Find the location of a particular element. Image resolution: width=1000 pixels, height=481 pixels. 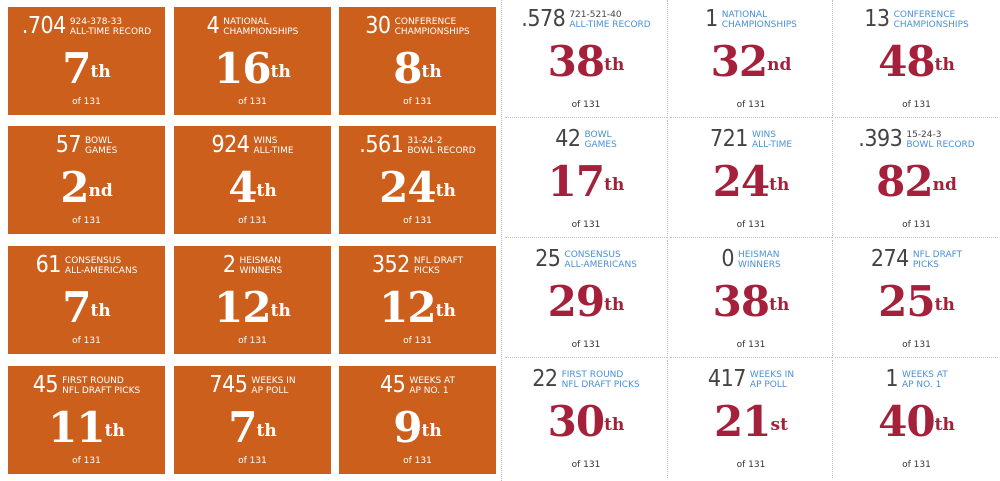

rank-number: 11 is located at coordinates (76, 427).